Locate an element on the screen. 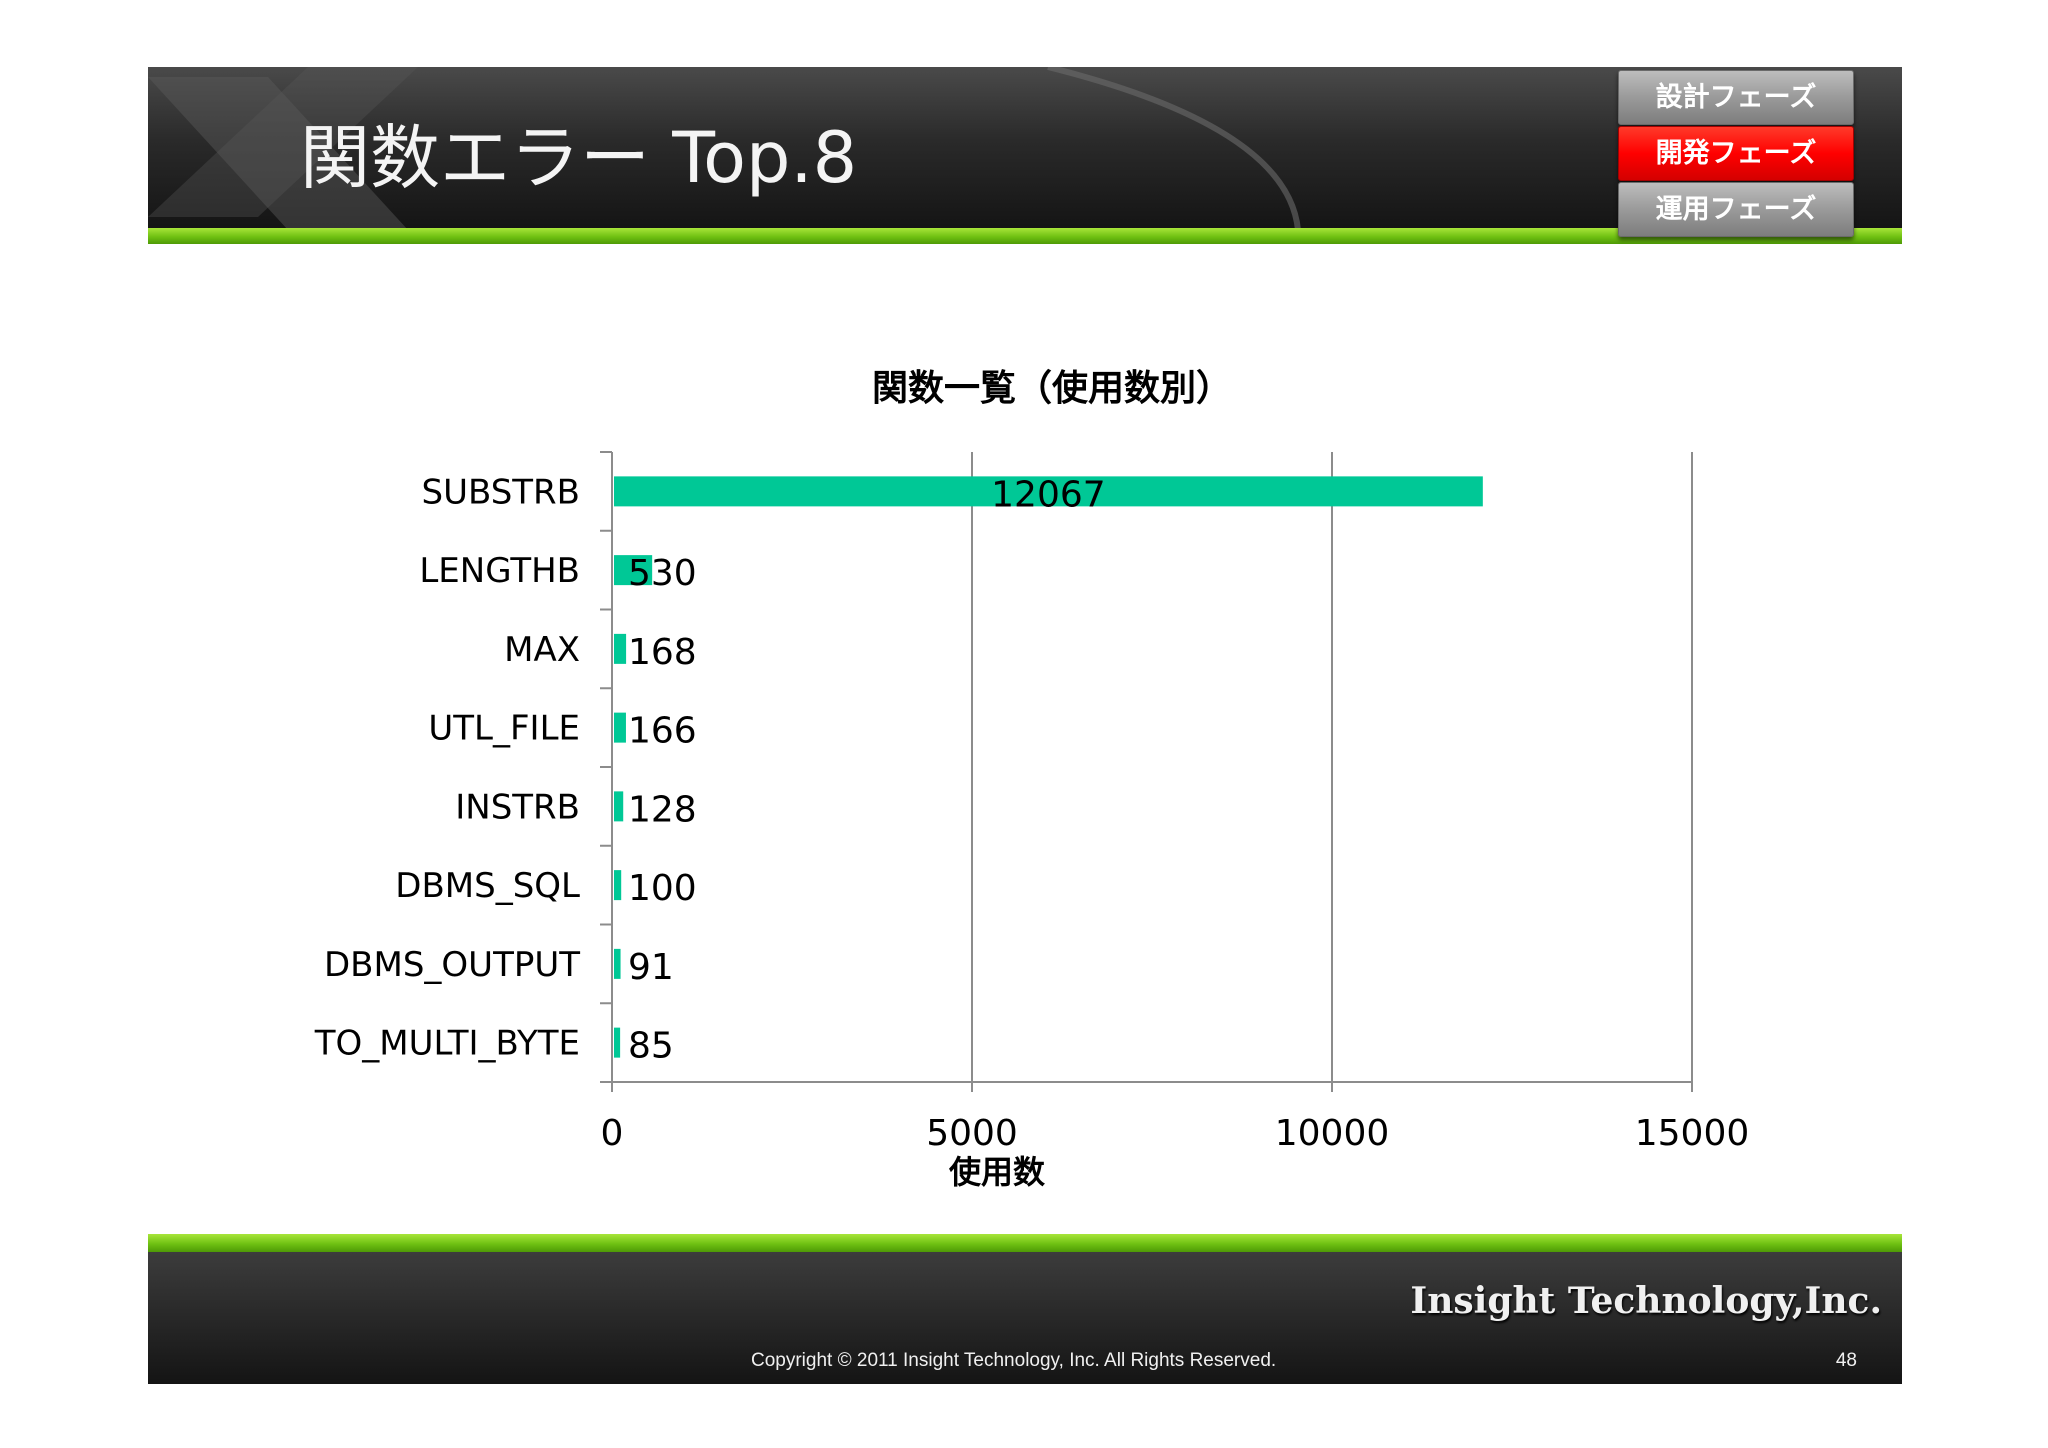 Image resolution: width=2048 pixels, height=1448 pixels. category-label: TO_MULTI_BYTE is located at coordinates (447, 1044).